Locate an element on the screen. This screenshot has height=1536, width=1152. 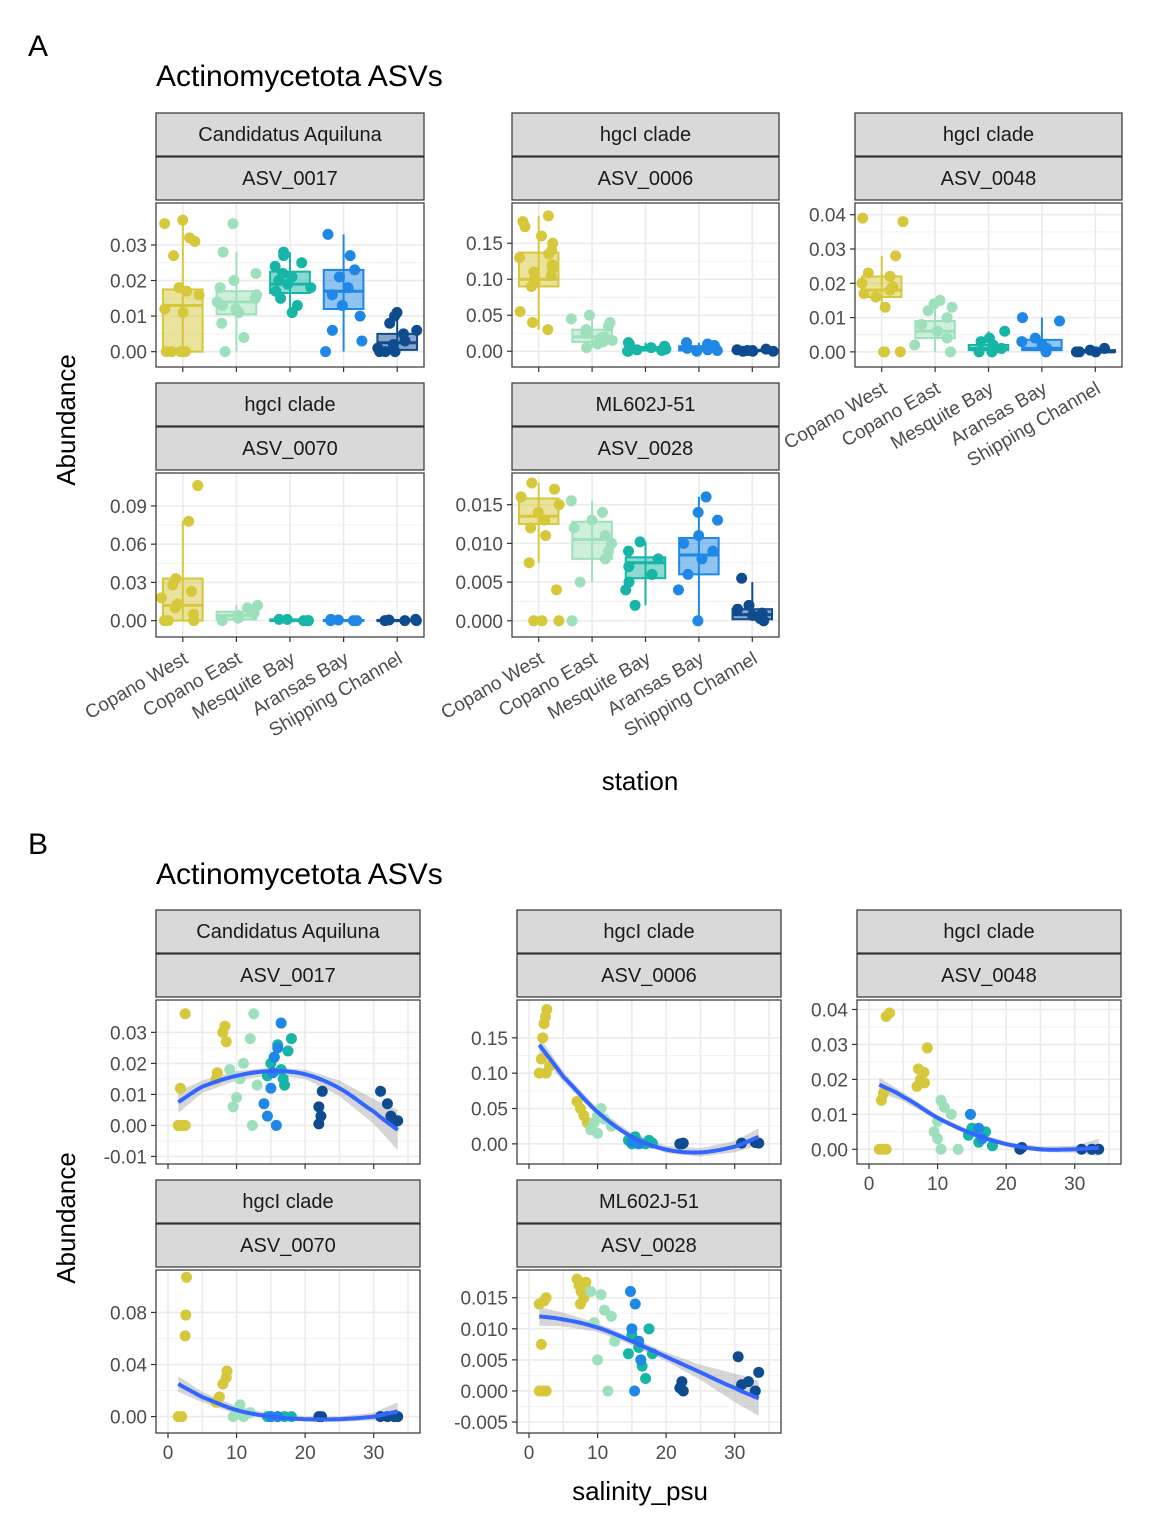
panel-tag-b: B is located at coordinates (38, 844).